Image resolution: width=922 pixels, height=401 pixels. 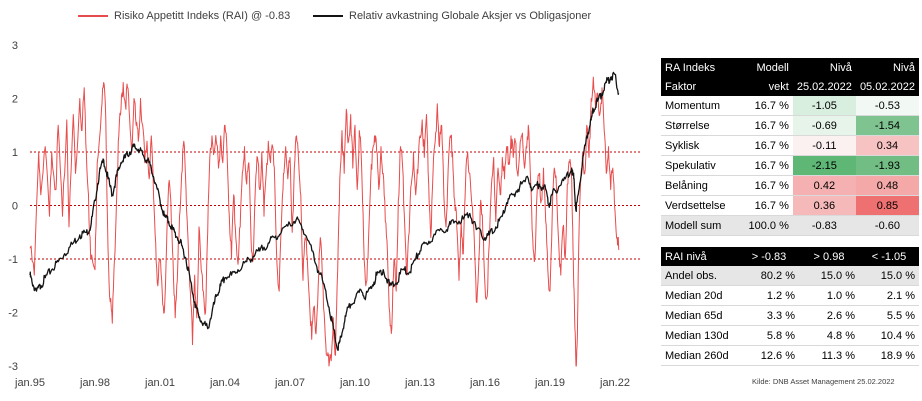 I want to click on x-tick-label: jan.13, so click(x=419, y=383).